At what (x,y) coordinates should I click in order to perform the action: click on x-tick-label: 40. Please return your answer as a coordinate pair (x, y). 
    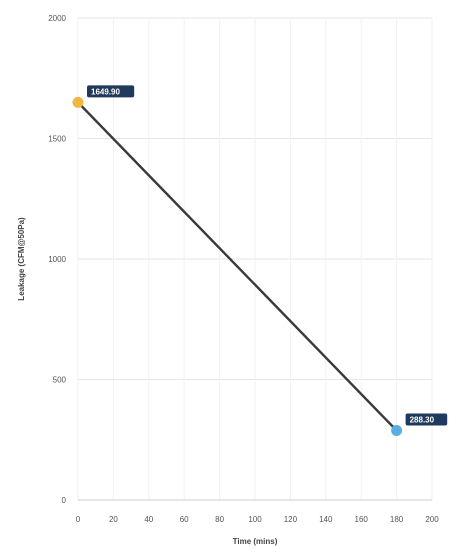
    Looking at the image, I should click on (148, 519).